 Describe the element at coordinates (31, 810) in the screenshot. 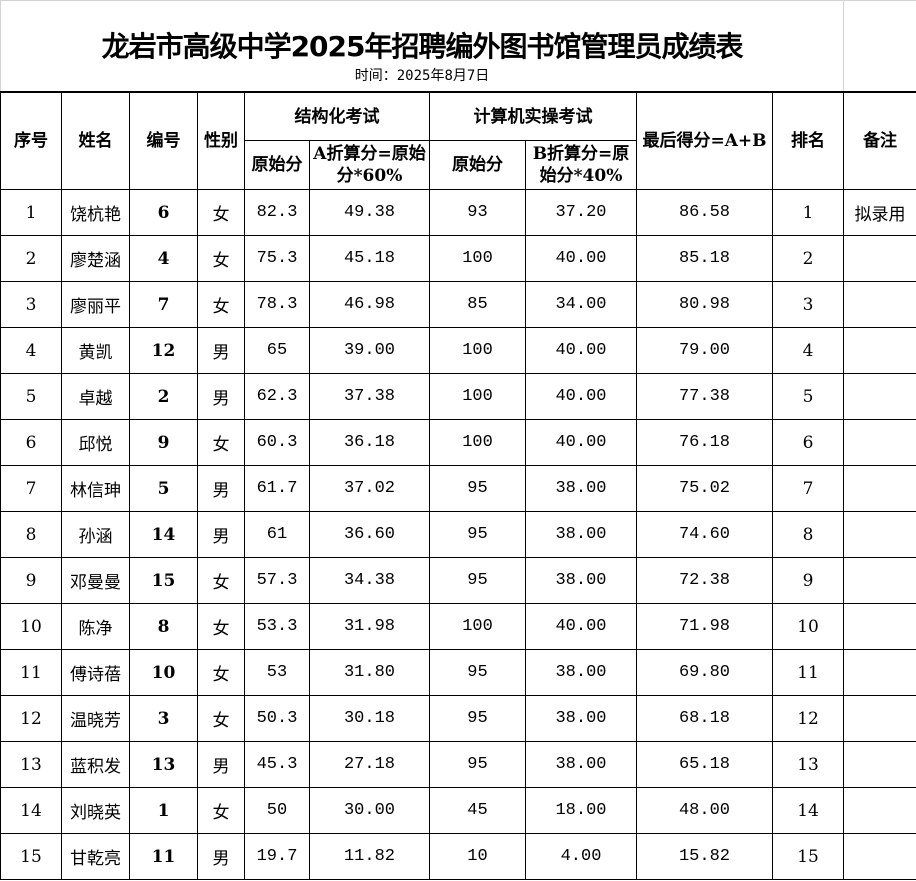

I see `cell-seq: 14` at that location.